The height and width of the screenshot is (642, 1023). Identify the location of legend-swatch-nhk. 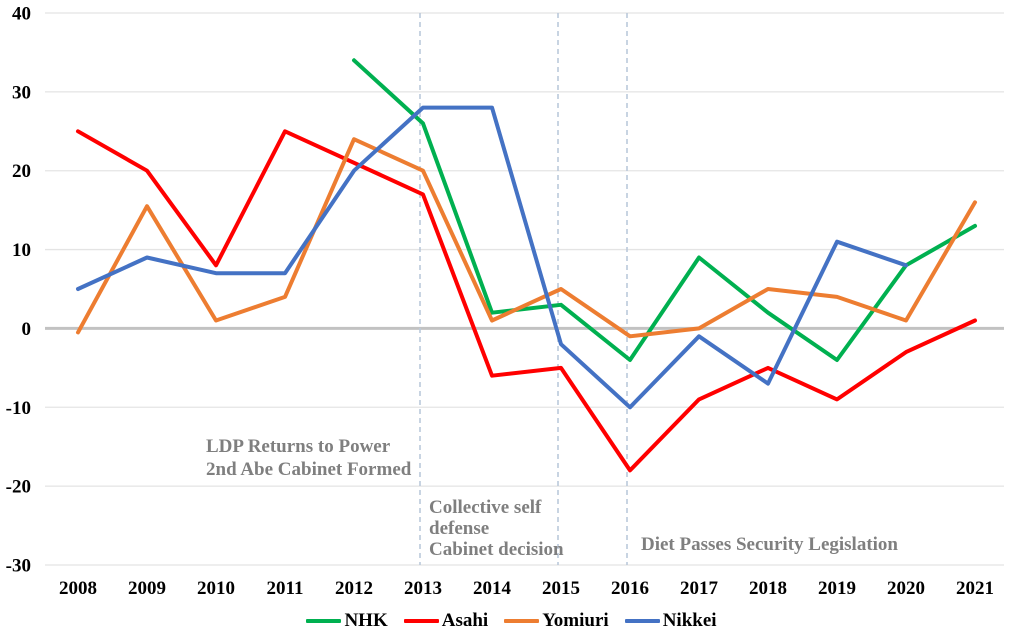
(324, 621).